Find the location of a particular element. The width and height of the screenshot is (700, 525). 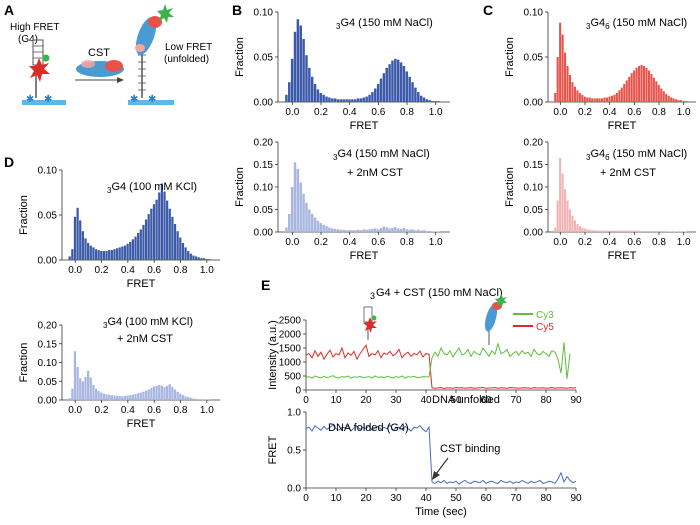

y-tick-label: 0.10 is located at coordinates (264, 13).